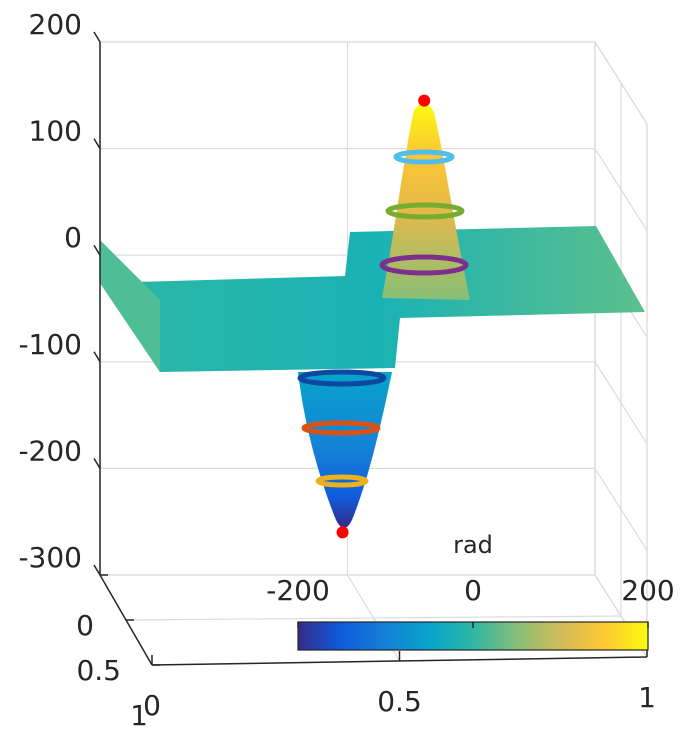  What do you see at coordinates (647, 697) in the screenshot?
I see `x-tick-label: 1` at bounding box center [647, 697].